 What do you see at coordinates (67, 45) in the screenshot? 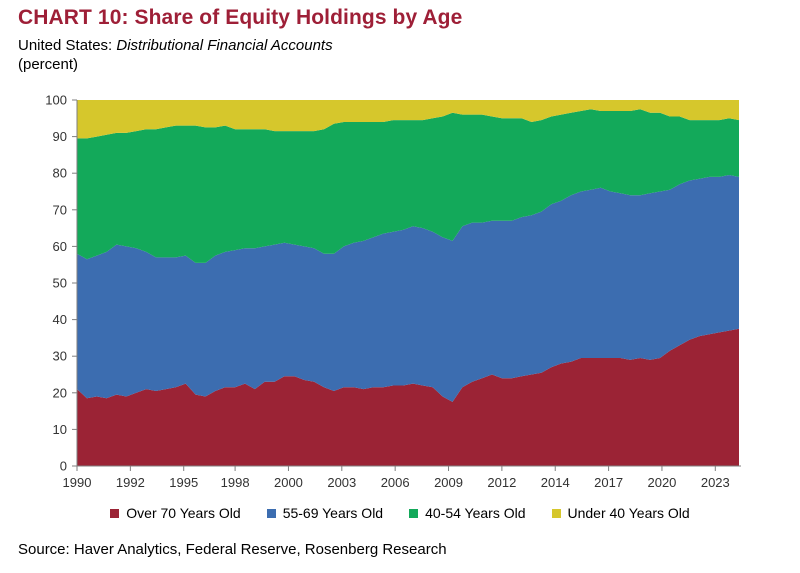
I see `subtitle-prefix: United States:` at bounding box center [67, 45].